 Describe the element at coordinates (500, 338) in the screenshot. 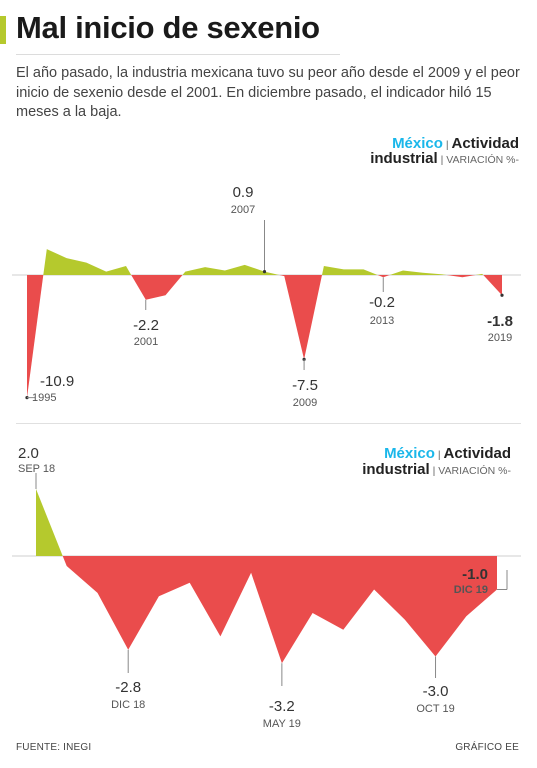

I see `annual-label-date-2019: 2019` at that location.